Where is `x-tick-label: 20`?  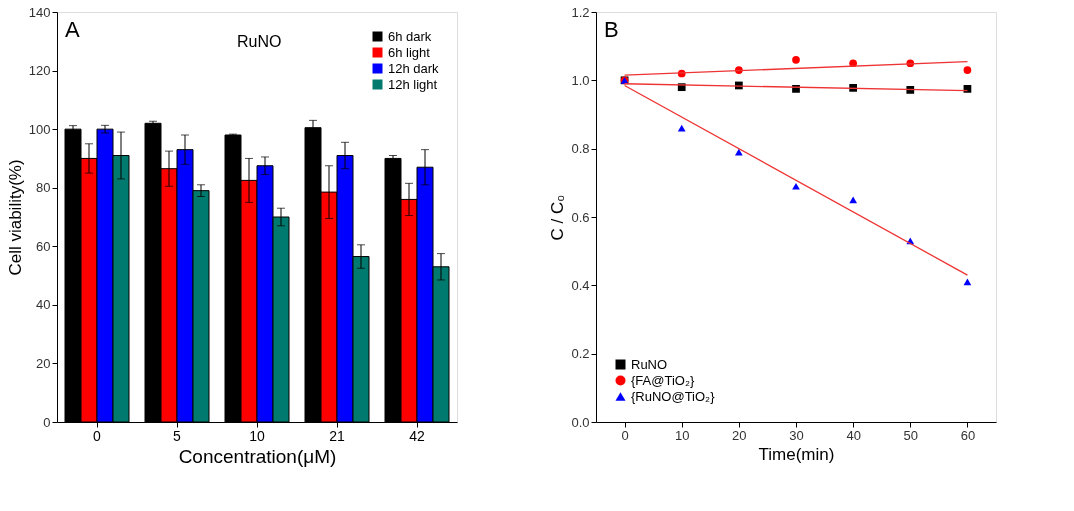
x-tick-label: 20 is located at coordinates (739, 435).